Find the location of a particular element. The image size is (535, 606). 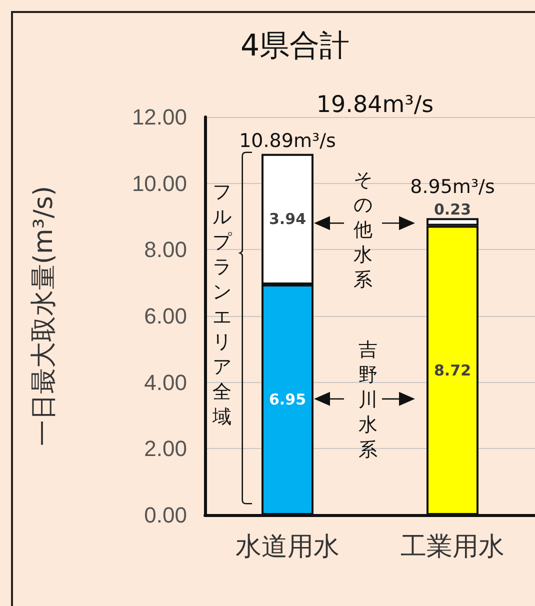

data-label: 0.23 is located at coordinates (453, 209).